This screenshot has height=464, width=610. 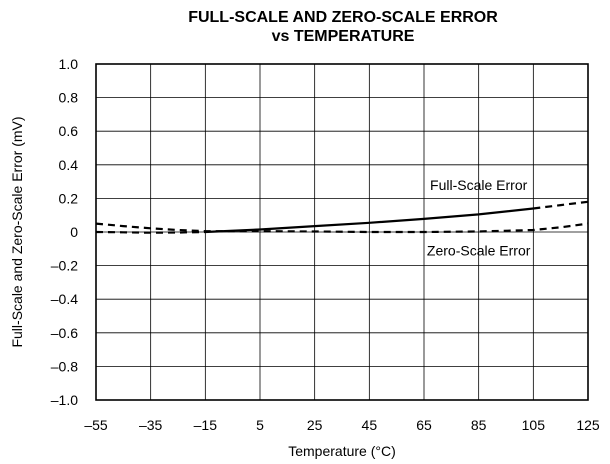 What do you see at coordinates (424, 425) in the screenshot?
I see `x-tick-label: 65` at bounding box center [424, 425].